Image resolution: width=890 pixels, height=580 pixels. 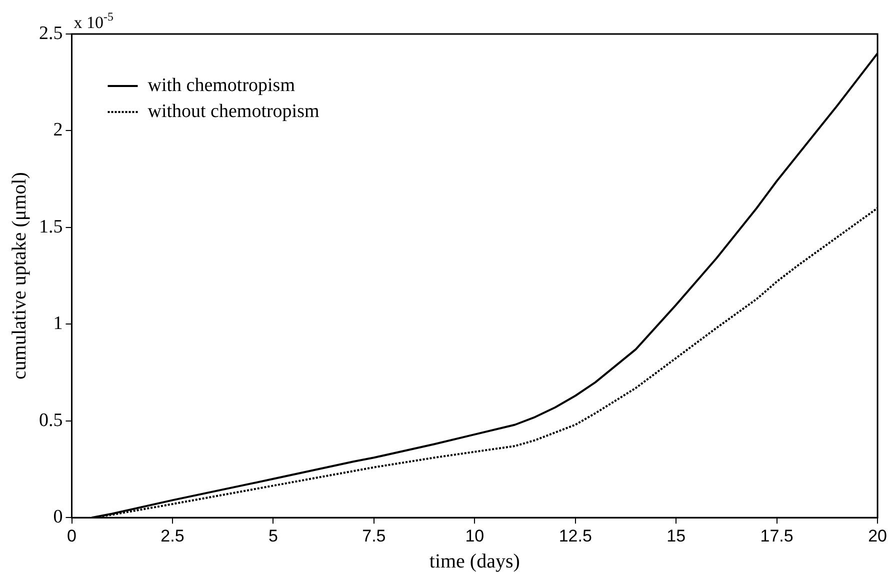 I want to click on x-axis-title: time (days), so click(x=474, y=561).